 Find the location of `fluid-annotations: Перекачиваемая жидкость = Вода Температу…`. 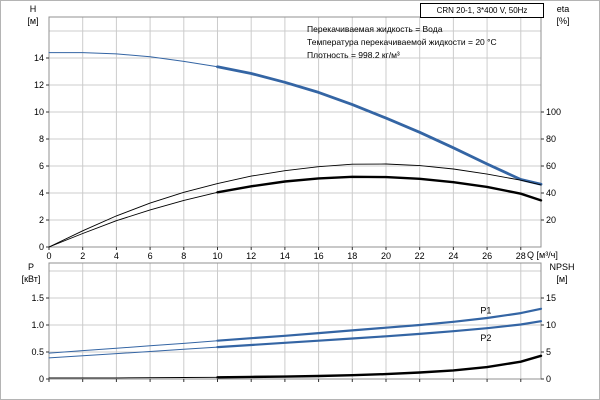

fluid-annotations: Перекачиваемая жидкость = Вода Температу… is located at coordinates (402, 42).